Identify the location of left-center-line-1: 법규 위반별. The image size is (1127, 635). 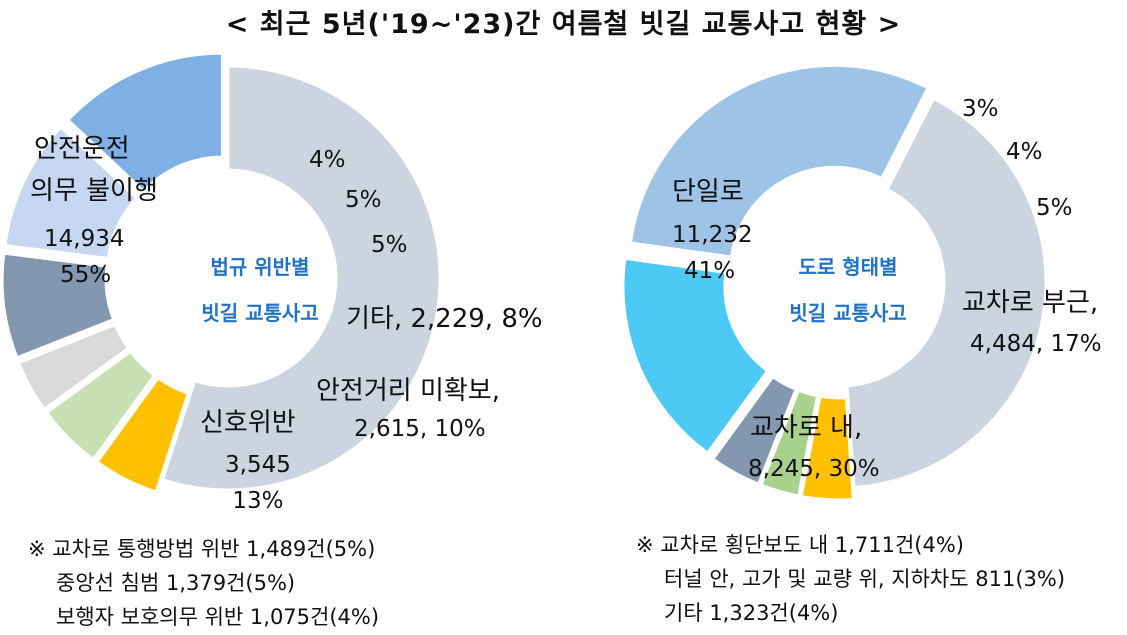
(260, 267).